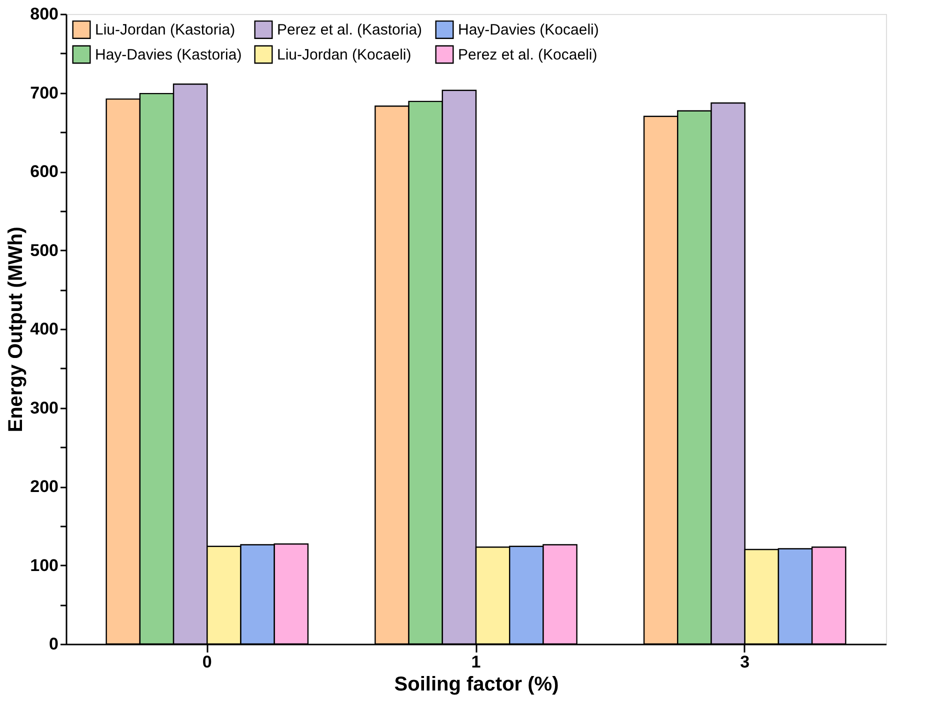  I want to click on legend-label: Liu-Jordan (Kocaeli), so click(344, 55).